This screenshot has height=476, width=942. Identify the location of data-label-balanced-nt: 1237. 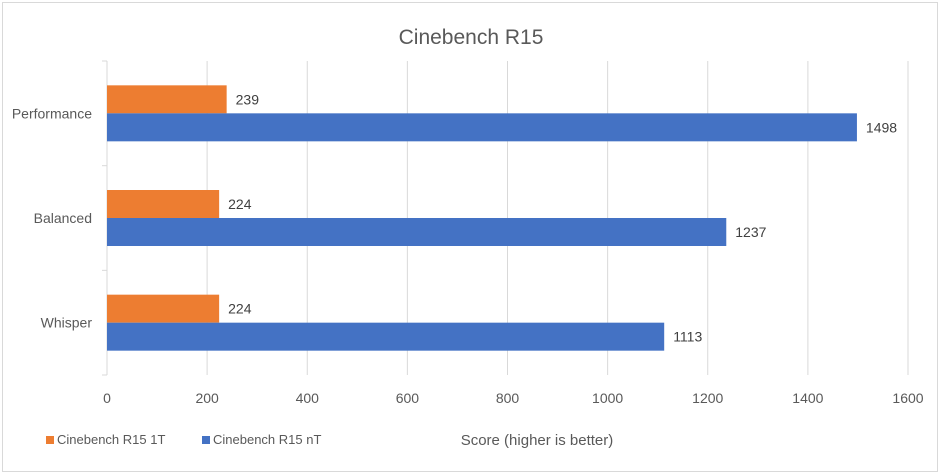
(750, 232).